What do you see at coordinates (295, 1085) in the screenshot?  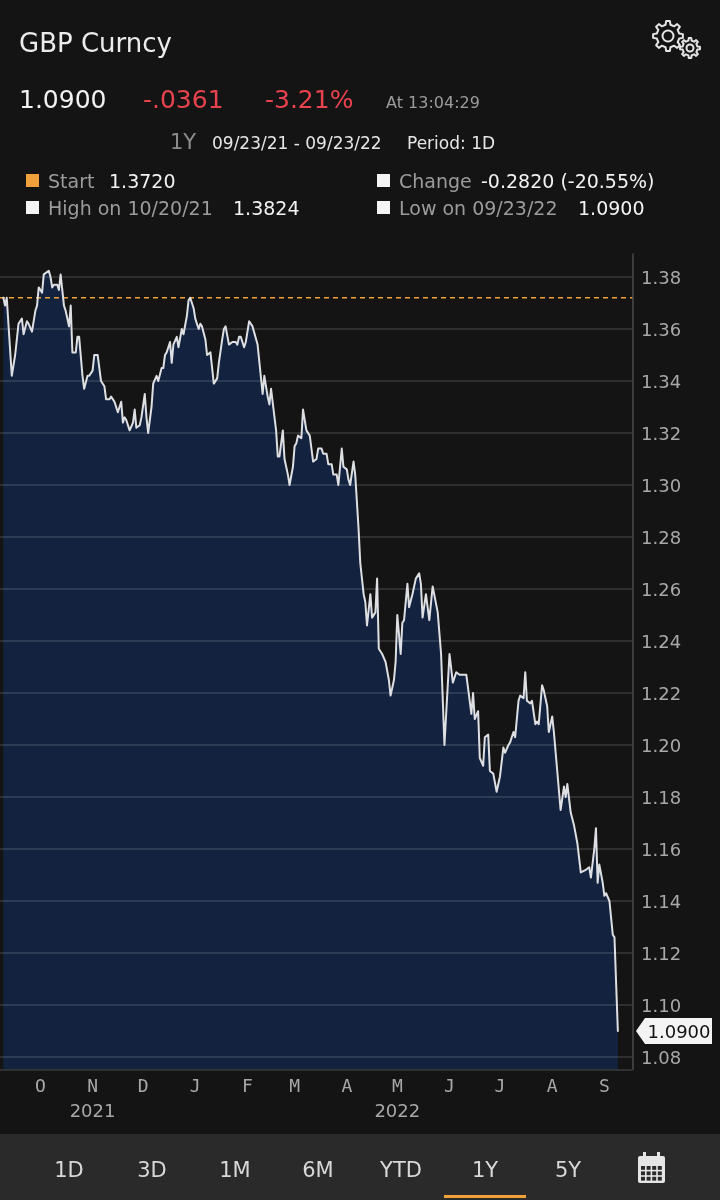 I see `x-tick-label: M` at bounding box center [295, 1085].